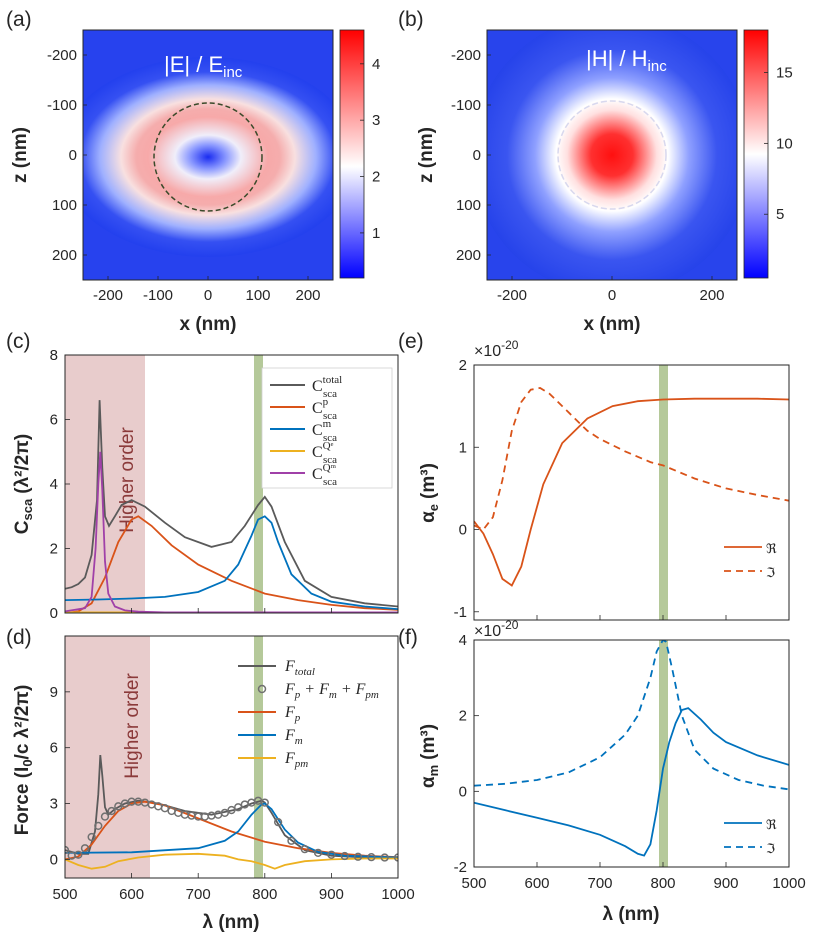 The width and height of the screenshot is (830, 944). Describe the element at coordinates (305, 672) in the screenshot. I see `legend-sub: total` at that location.